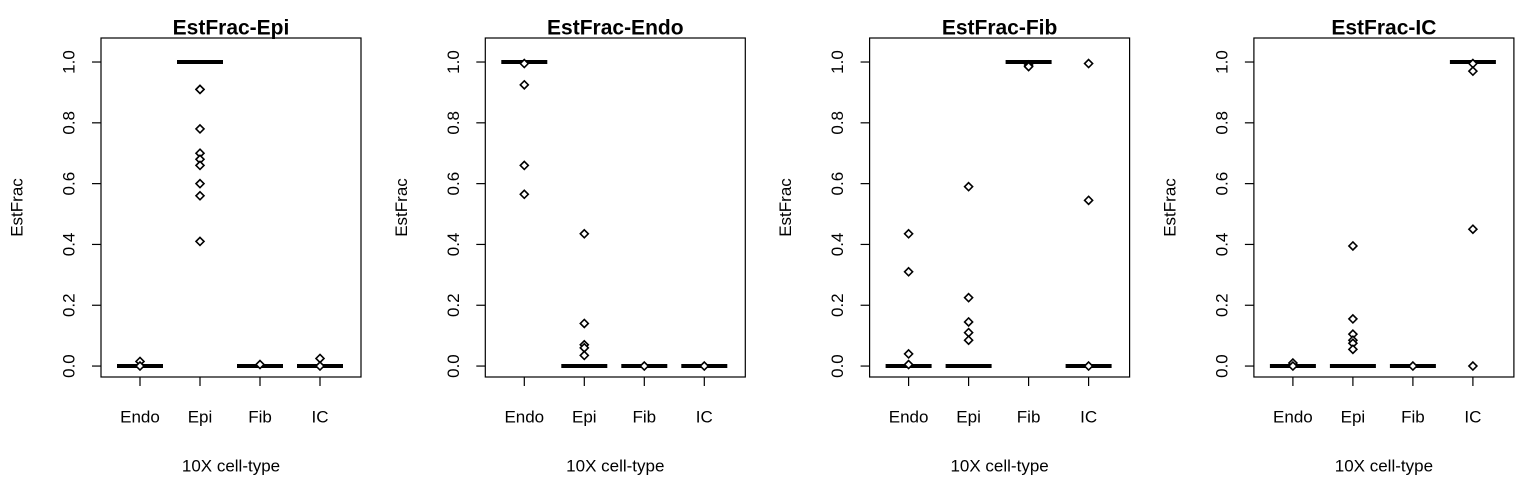 Image resolution: width=1536 pixels, height=480 pixels. What do you see at coordinates (615, 28) in the screenshot?
I see `chart-title: EstFrac-Endo` at bounding box center [615, 28].